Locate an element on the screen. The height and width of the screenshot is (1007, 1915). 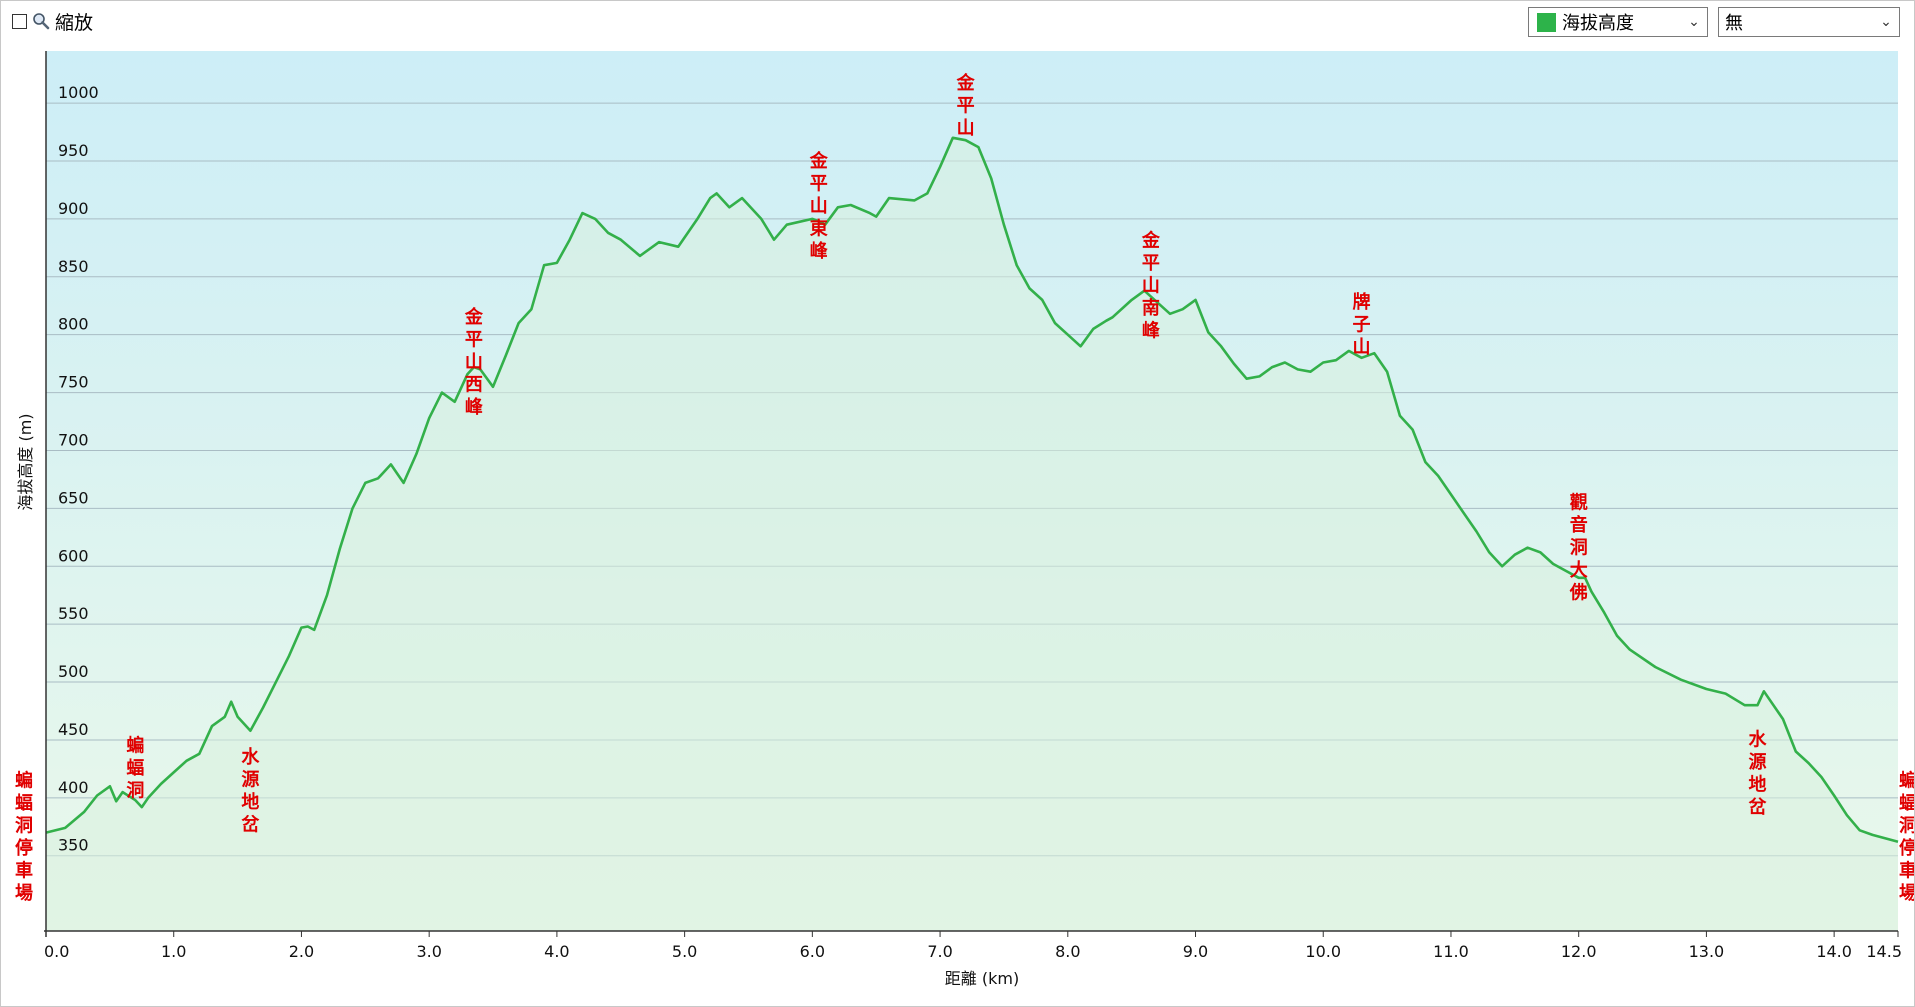
overlay-select: 無 ⌄ is located at coordinates (1809, 22).